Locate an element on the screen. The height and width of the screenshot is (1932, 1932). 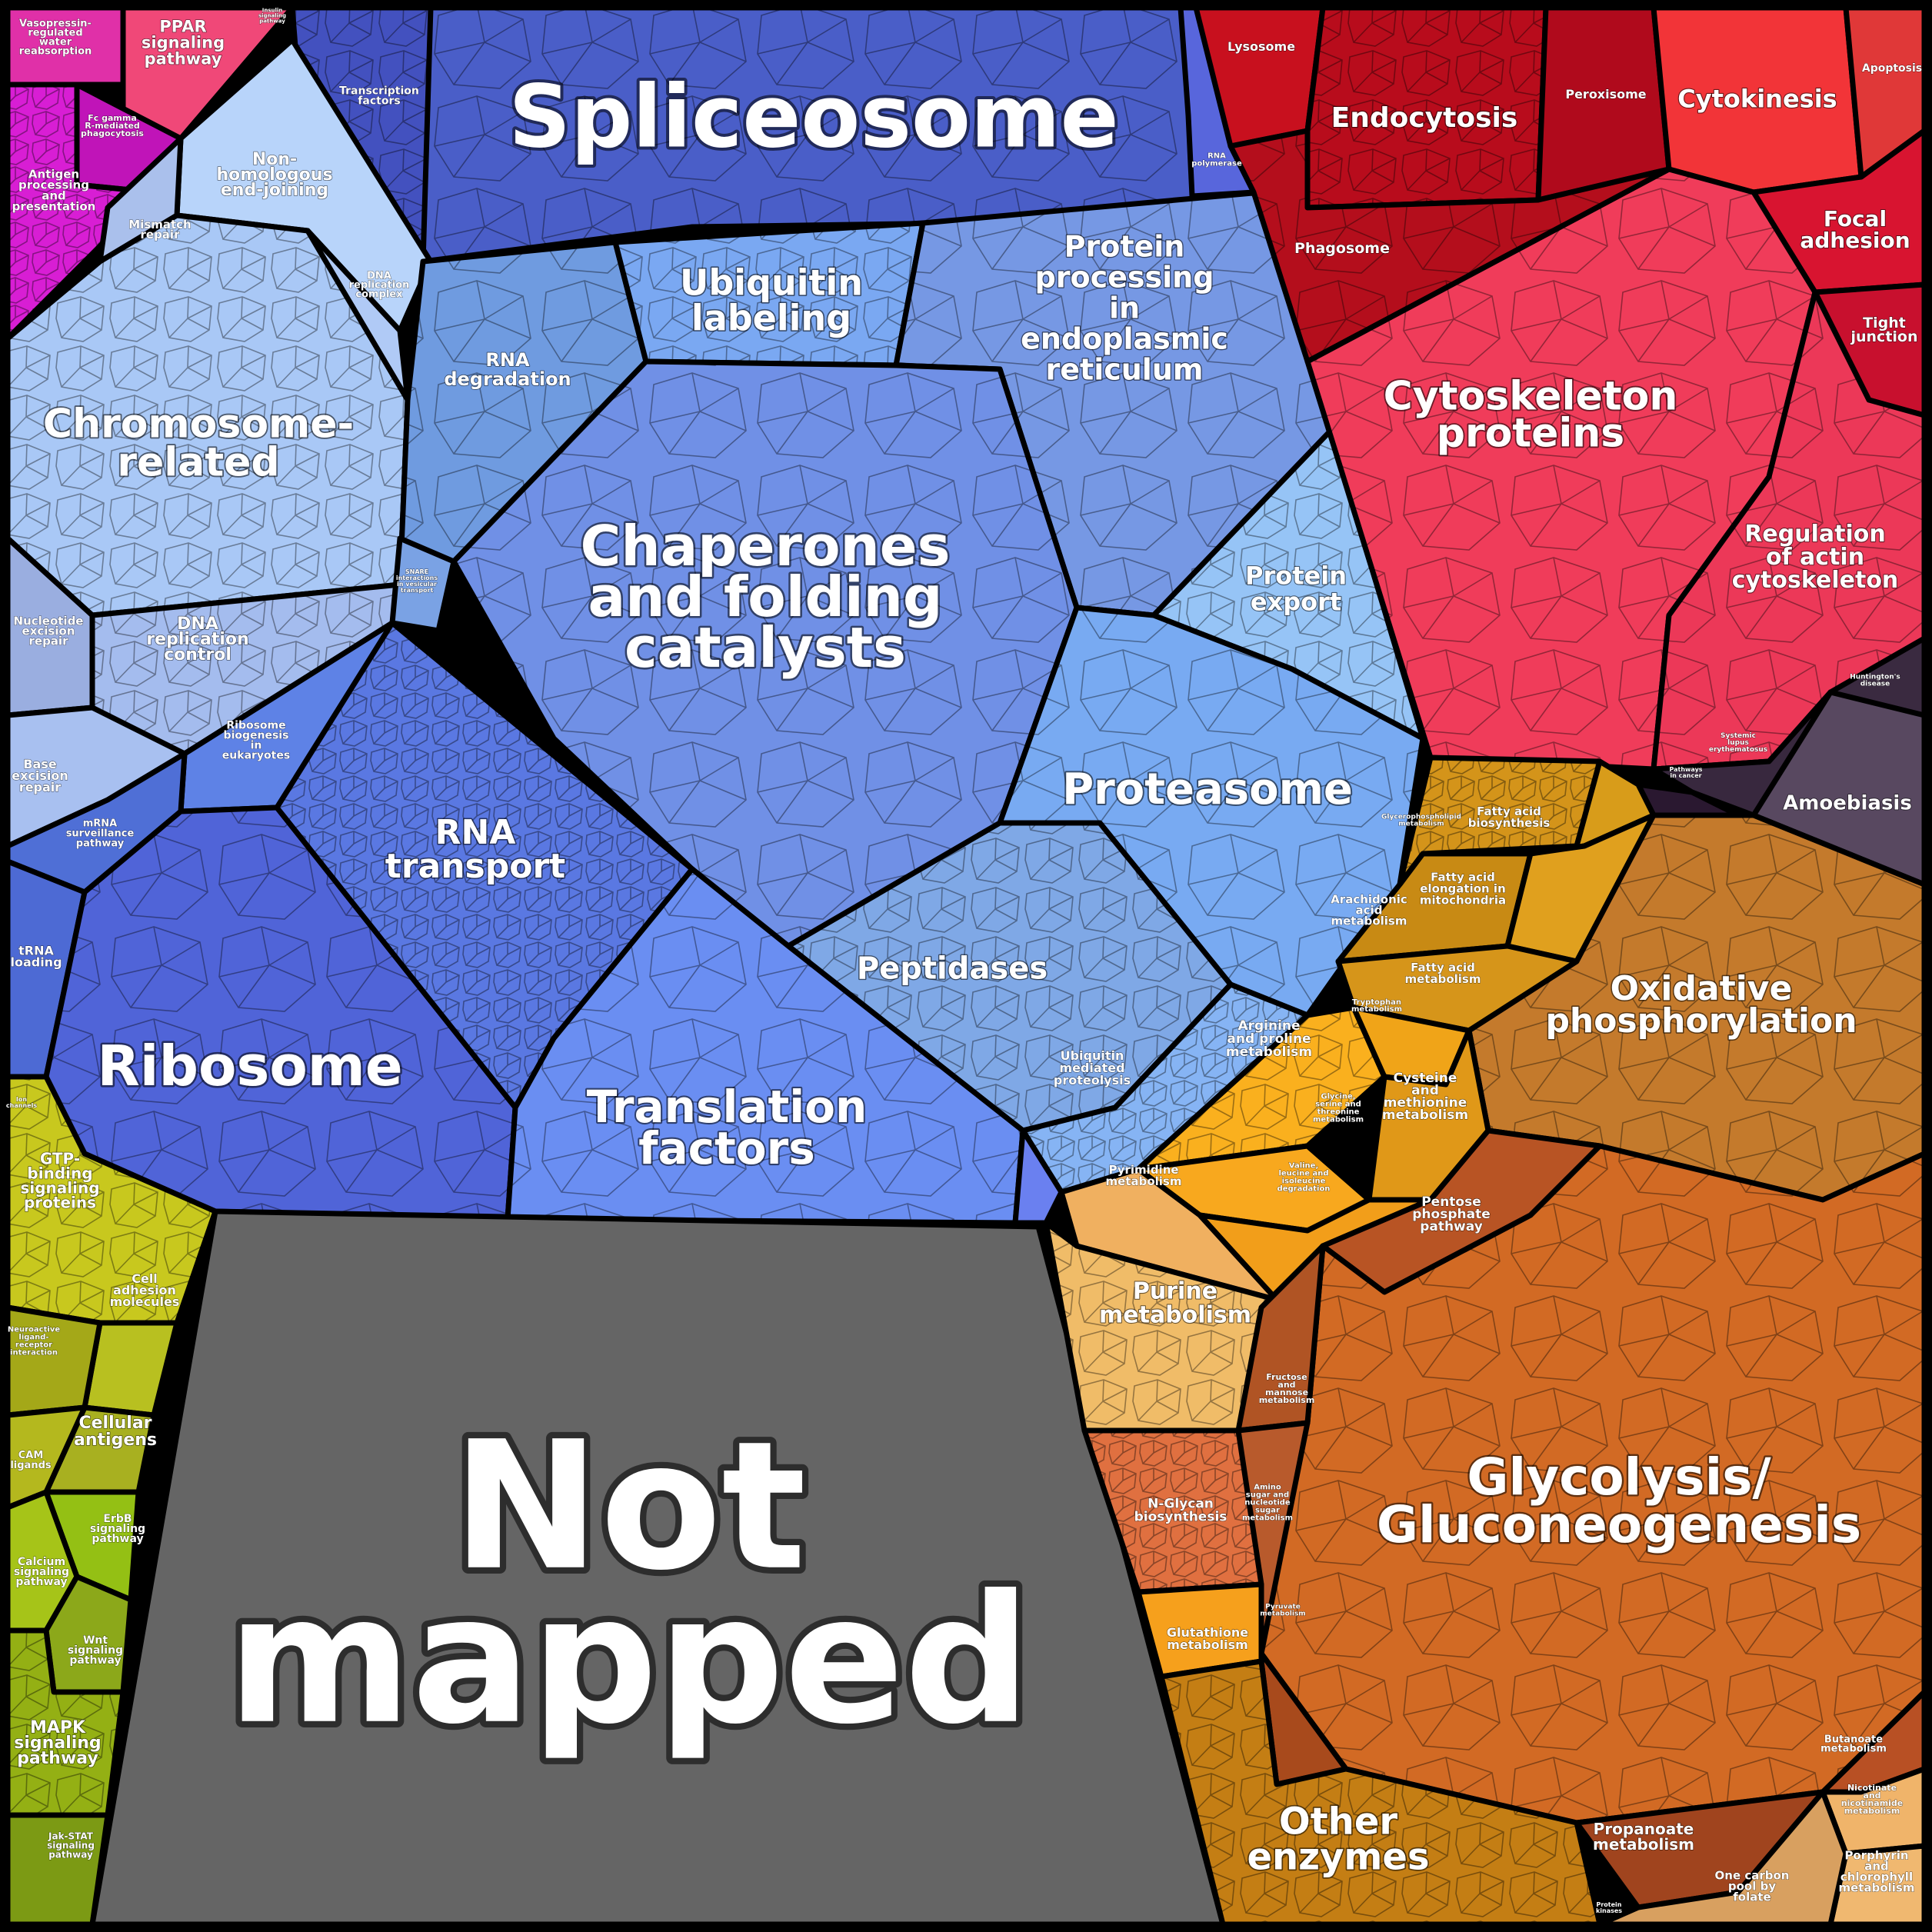
region-other-enzymes is located at coordinates (1380, 1792).